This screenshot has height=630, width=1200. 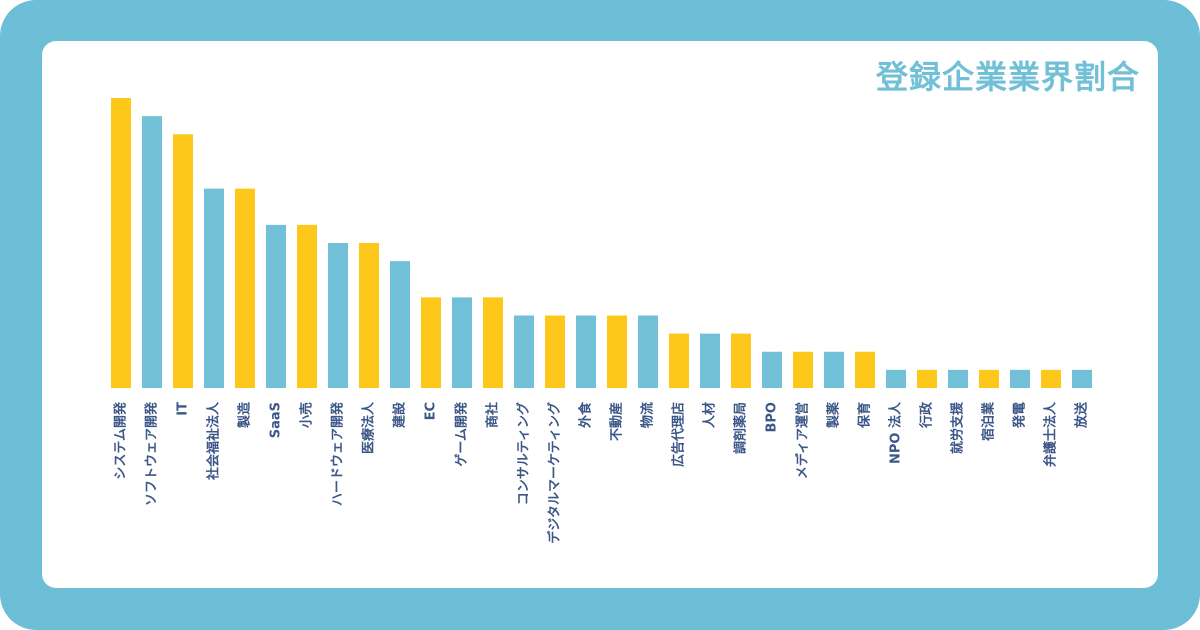 I want to click on x-tick-label: 外食, so click(x=586, y=415).